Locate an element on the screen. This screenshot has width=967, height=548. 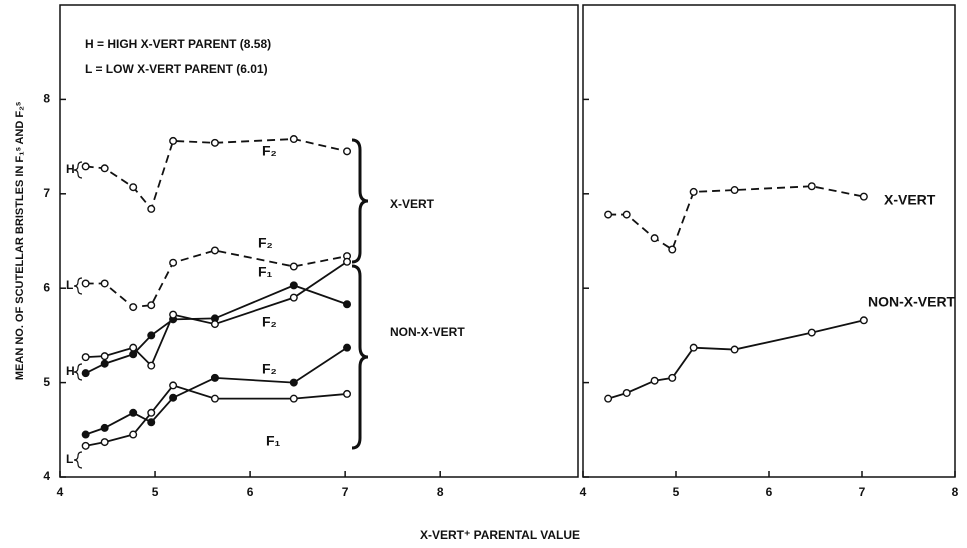
series-label: F₁ is located at coordinates (265, 272).